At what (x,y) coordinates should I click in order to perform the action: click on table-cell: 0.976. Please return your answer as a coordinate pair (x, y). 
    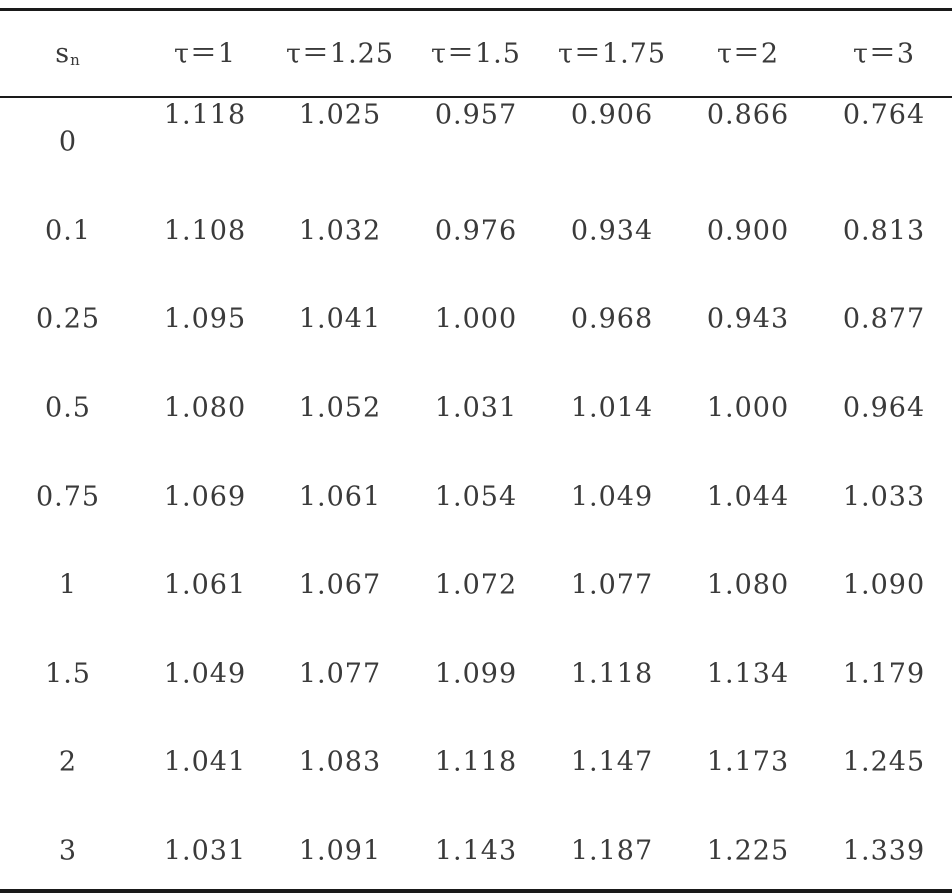
    Looking at the image, I should click on (476, 231).